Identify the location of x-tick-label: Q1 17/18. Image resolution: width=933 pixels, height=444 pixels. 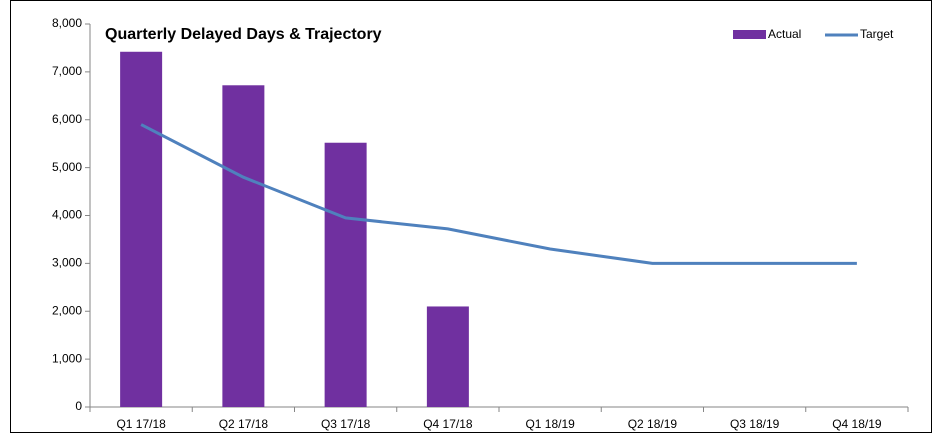
(141, 424).